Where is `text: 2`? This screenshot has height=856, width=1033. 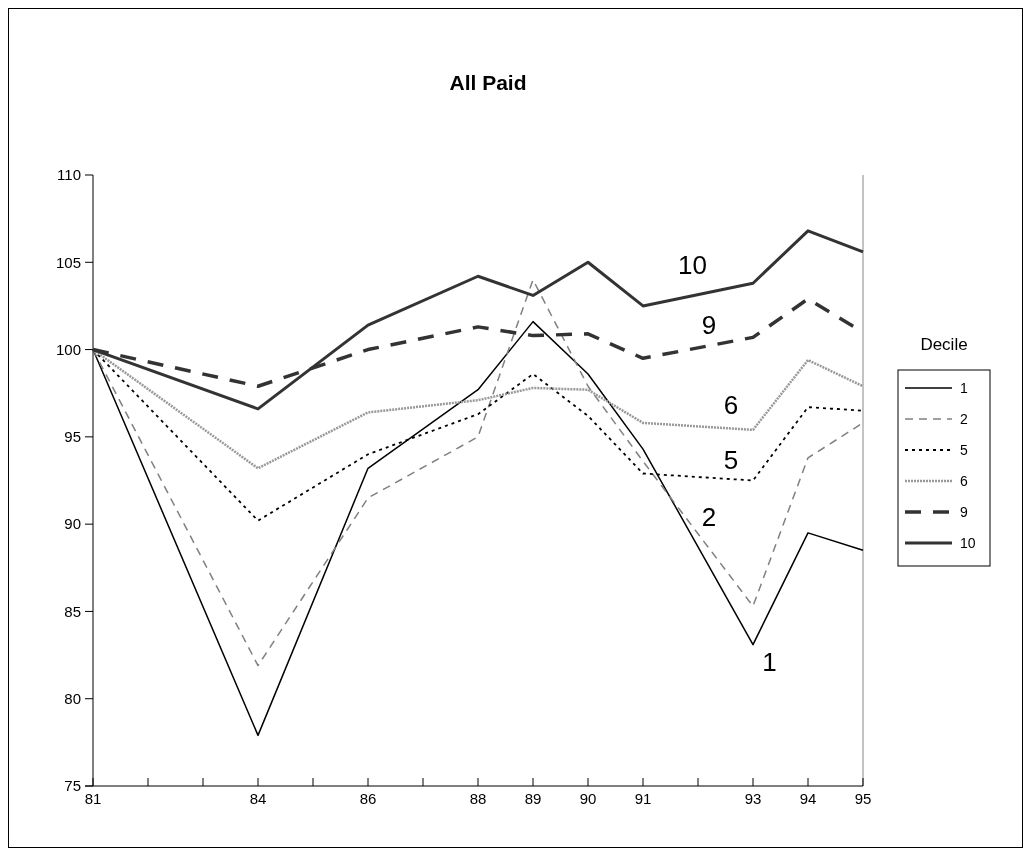
text: 2 is located at coordinates (709, 517).